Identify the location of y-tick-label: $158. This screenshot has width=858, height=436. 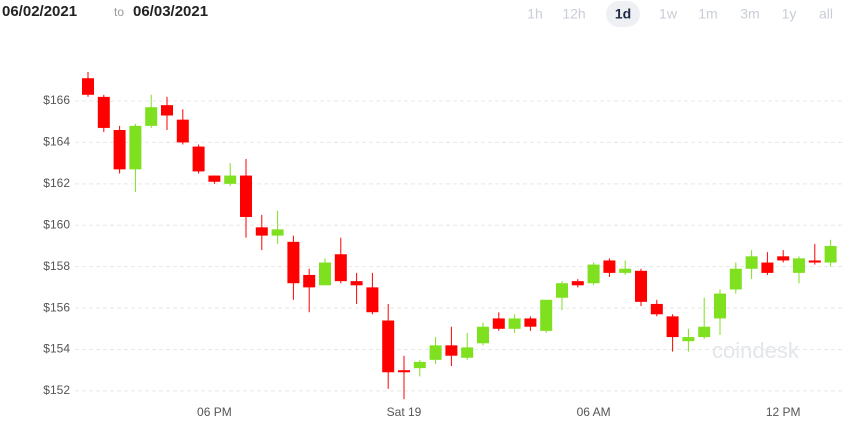
(56, 266).